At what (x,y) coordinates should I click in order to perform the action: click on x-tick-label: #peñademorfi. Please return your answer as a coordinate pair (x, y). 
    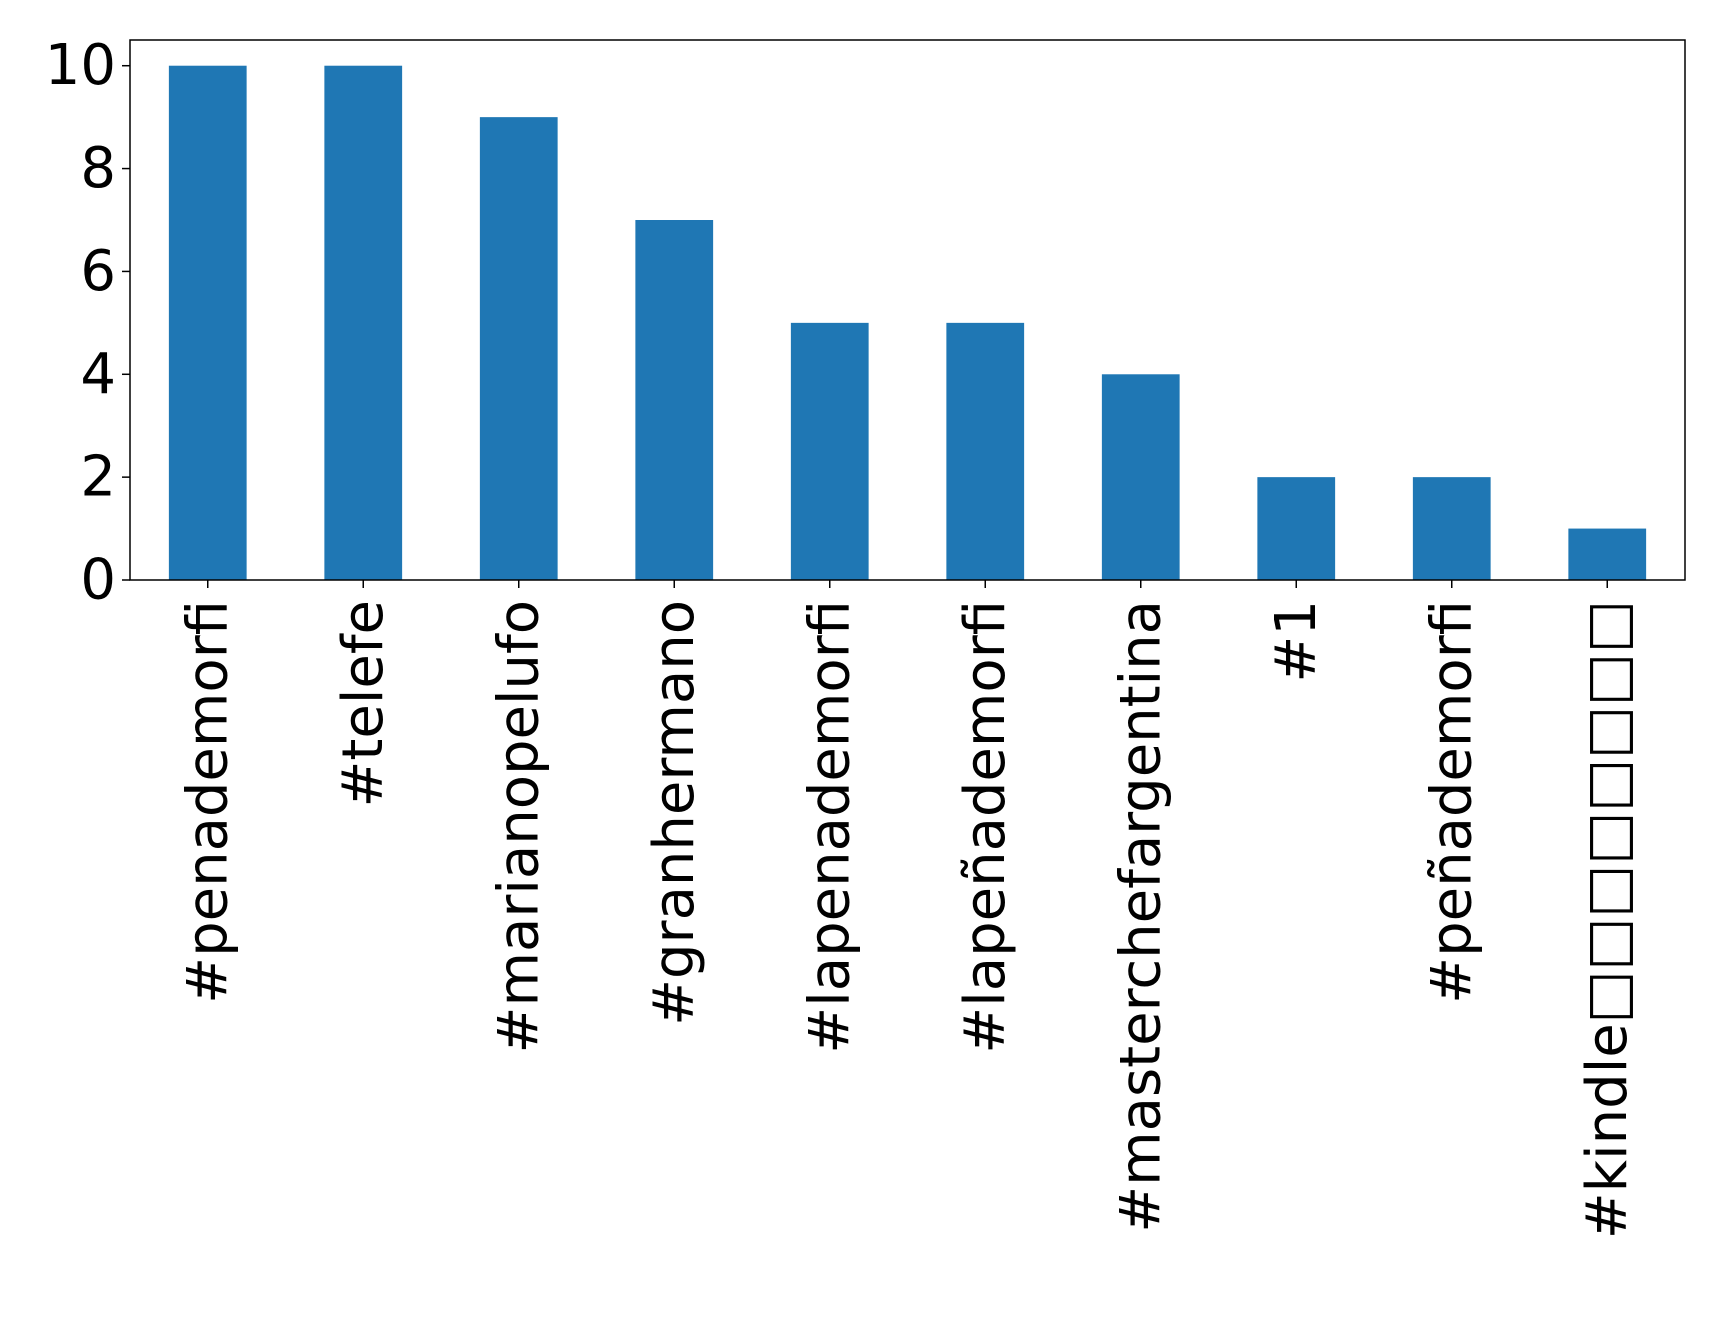
    Looking at the image, I should click on (1451, 802).